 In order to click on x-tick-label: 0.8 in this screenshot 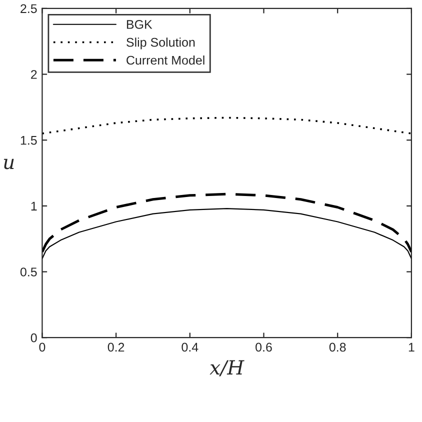, I will do `click(337, 347)`.